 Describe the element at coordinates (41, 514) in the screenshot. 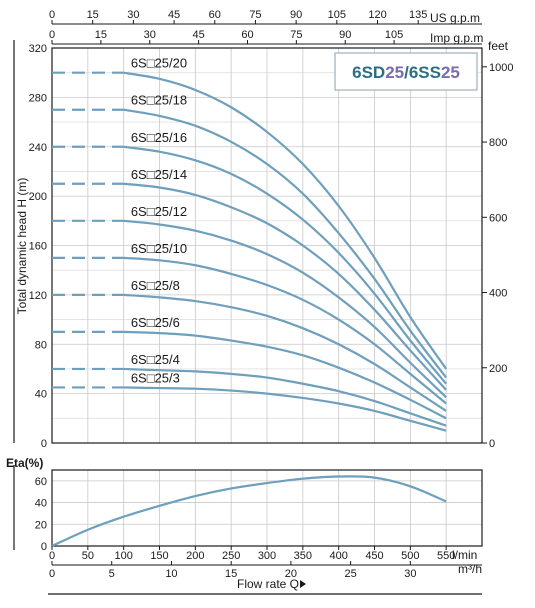

I see `eta-y-ticks: 0 20 40 60` at that location.